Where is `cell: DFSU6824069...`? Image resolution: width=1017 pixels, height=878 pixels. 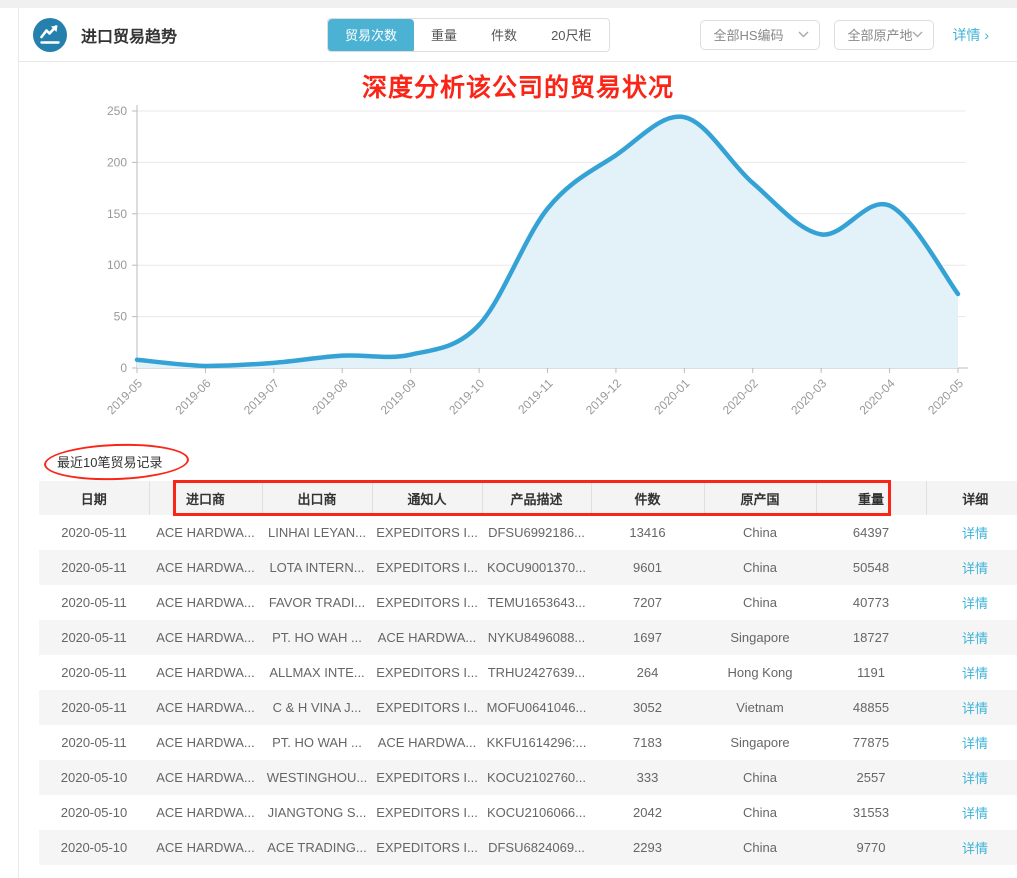 cell: DFSU6824069... is located at coordinates (536, 847).